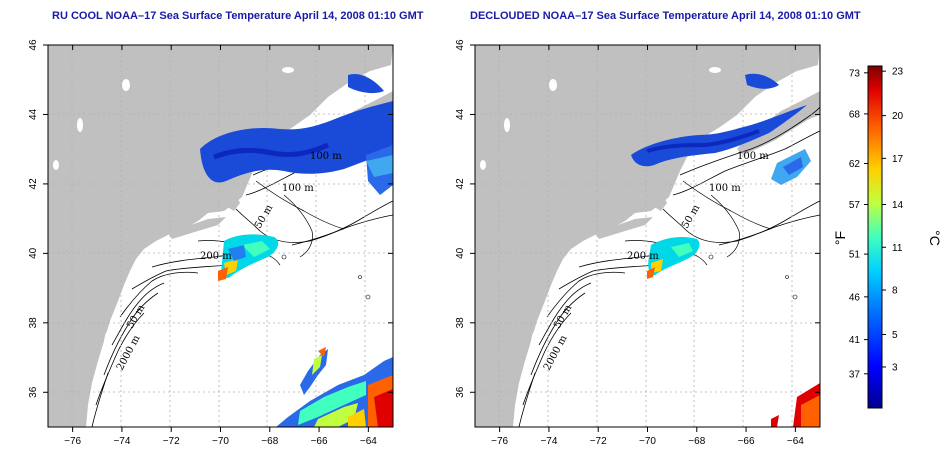 The image size is (950, 475). What do you see at coordinates (855, 164) in the screenshot?
I see `fahrenheit-tick-label: 62` at bounding box center [855, 164].